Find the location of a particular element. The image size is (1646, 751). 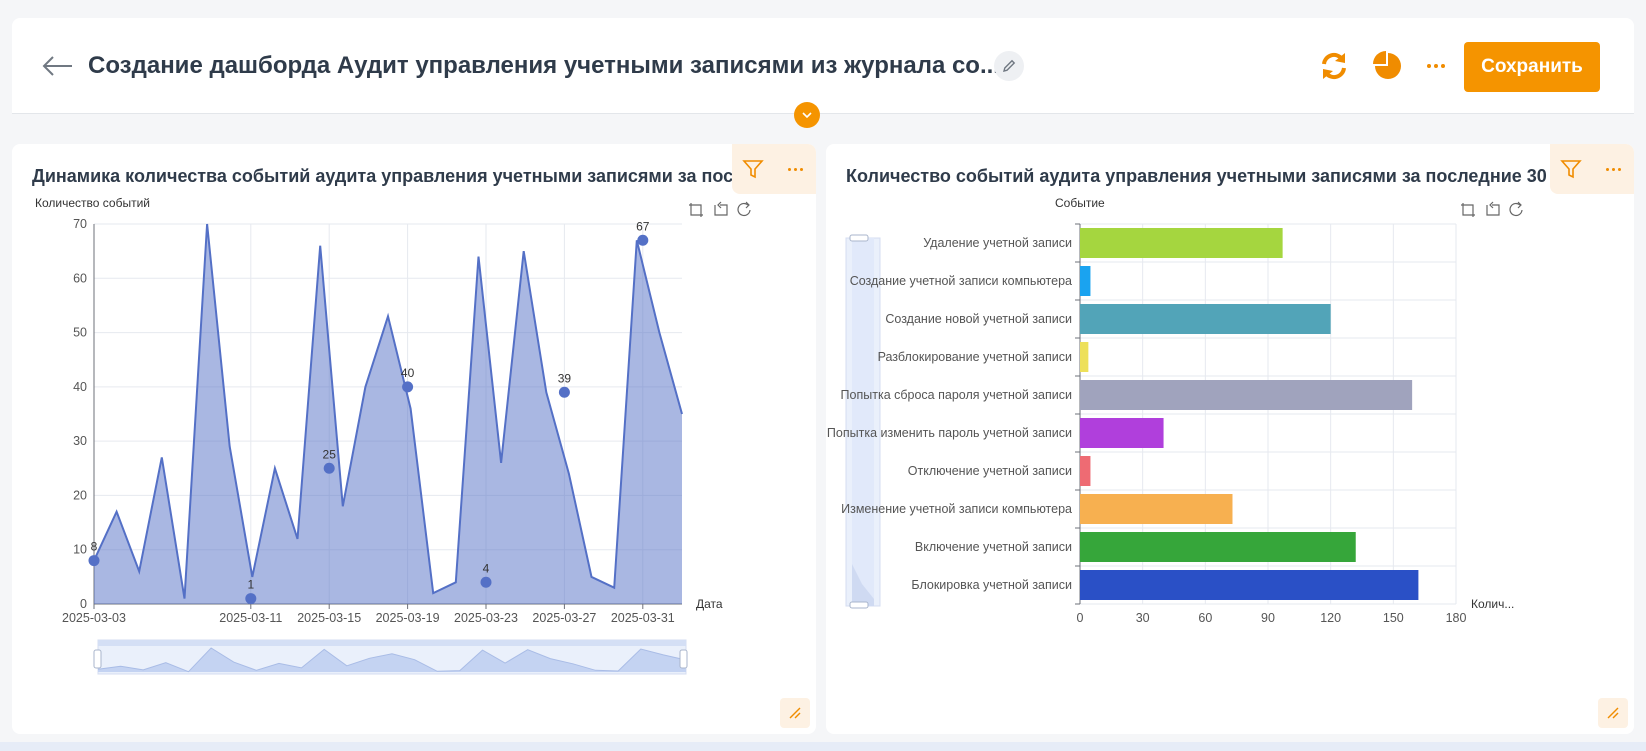

y-axis: 0 10 20 30 40 50 60 70 is located at coordinates (84, 414).